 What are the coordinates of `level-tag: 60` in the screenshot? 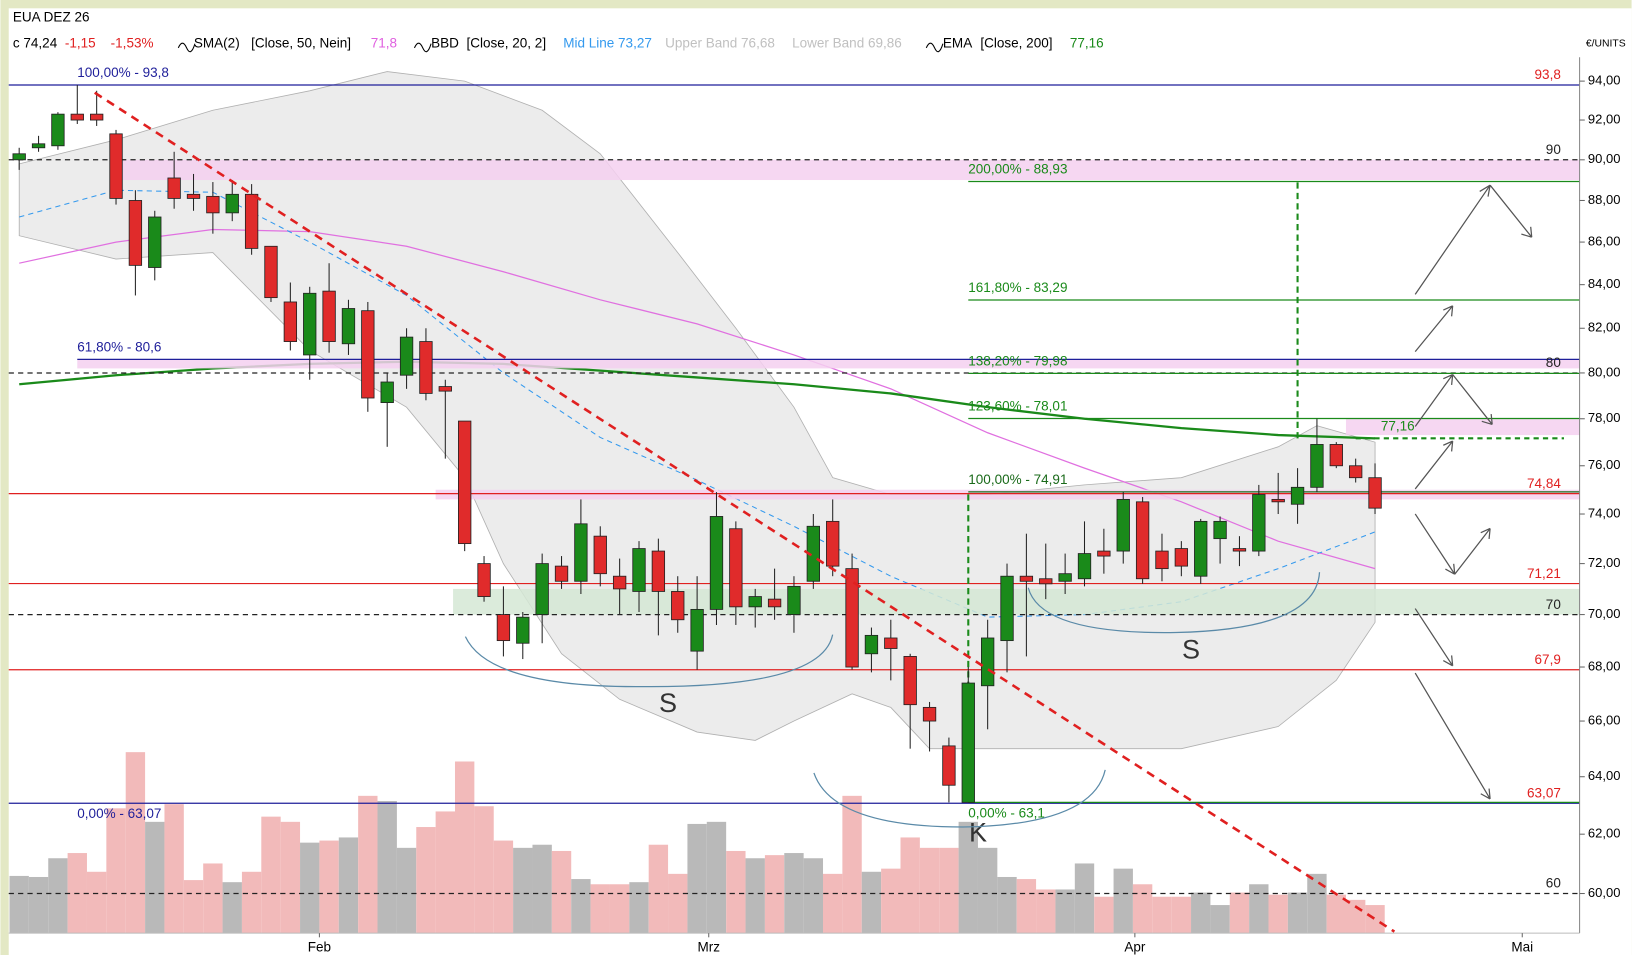 It's located at (1553, 883).